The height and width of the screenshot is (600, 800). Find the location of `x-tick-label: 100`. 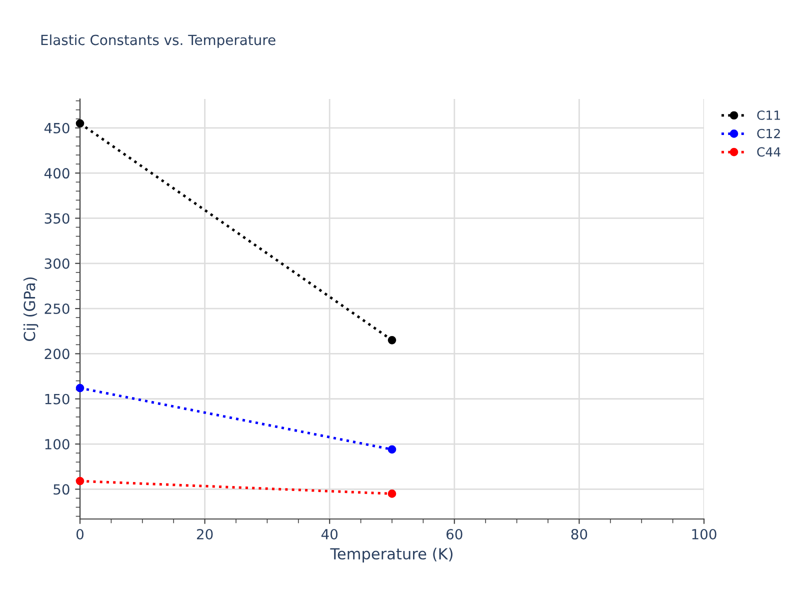

x-tick-label: 100 is located at coordinates (704, 534).